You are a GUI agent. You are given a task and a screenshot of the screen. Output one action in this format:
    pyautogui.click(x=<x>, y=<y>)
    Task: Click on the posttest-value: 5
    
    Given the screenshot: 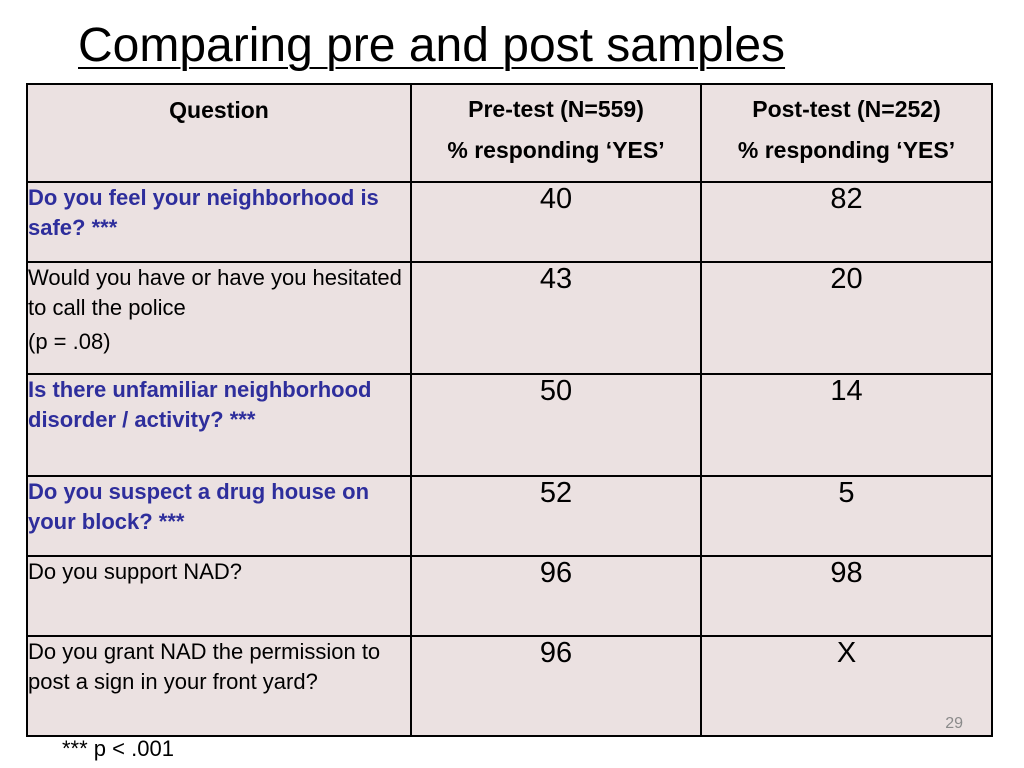 What is the action you would take?
    pyautogui.click(x=846, y=516)
    